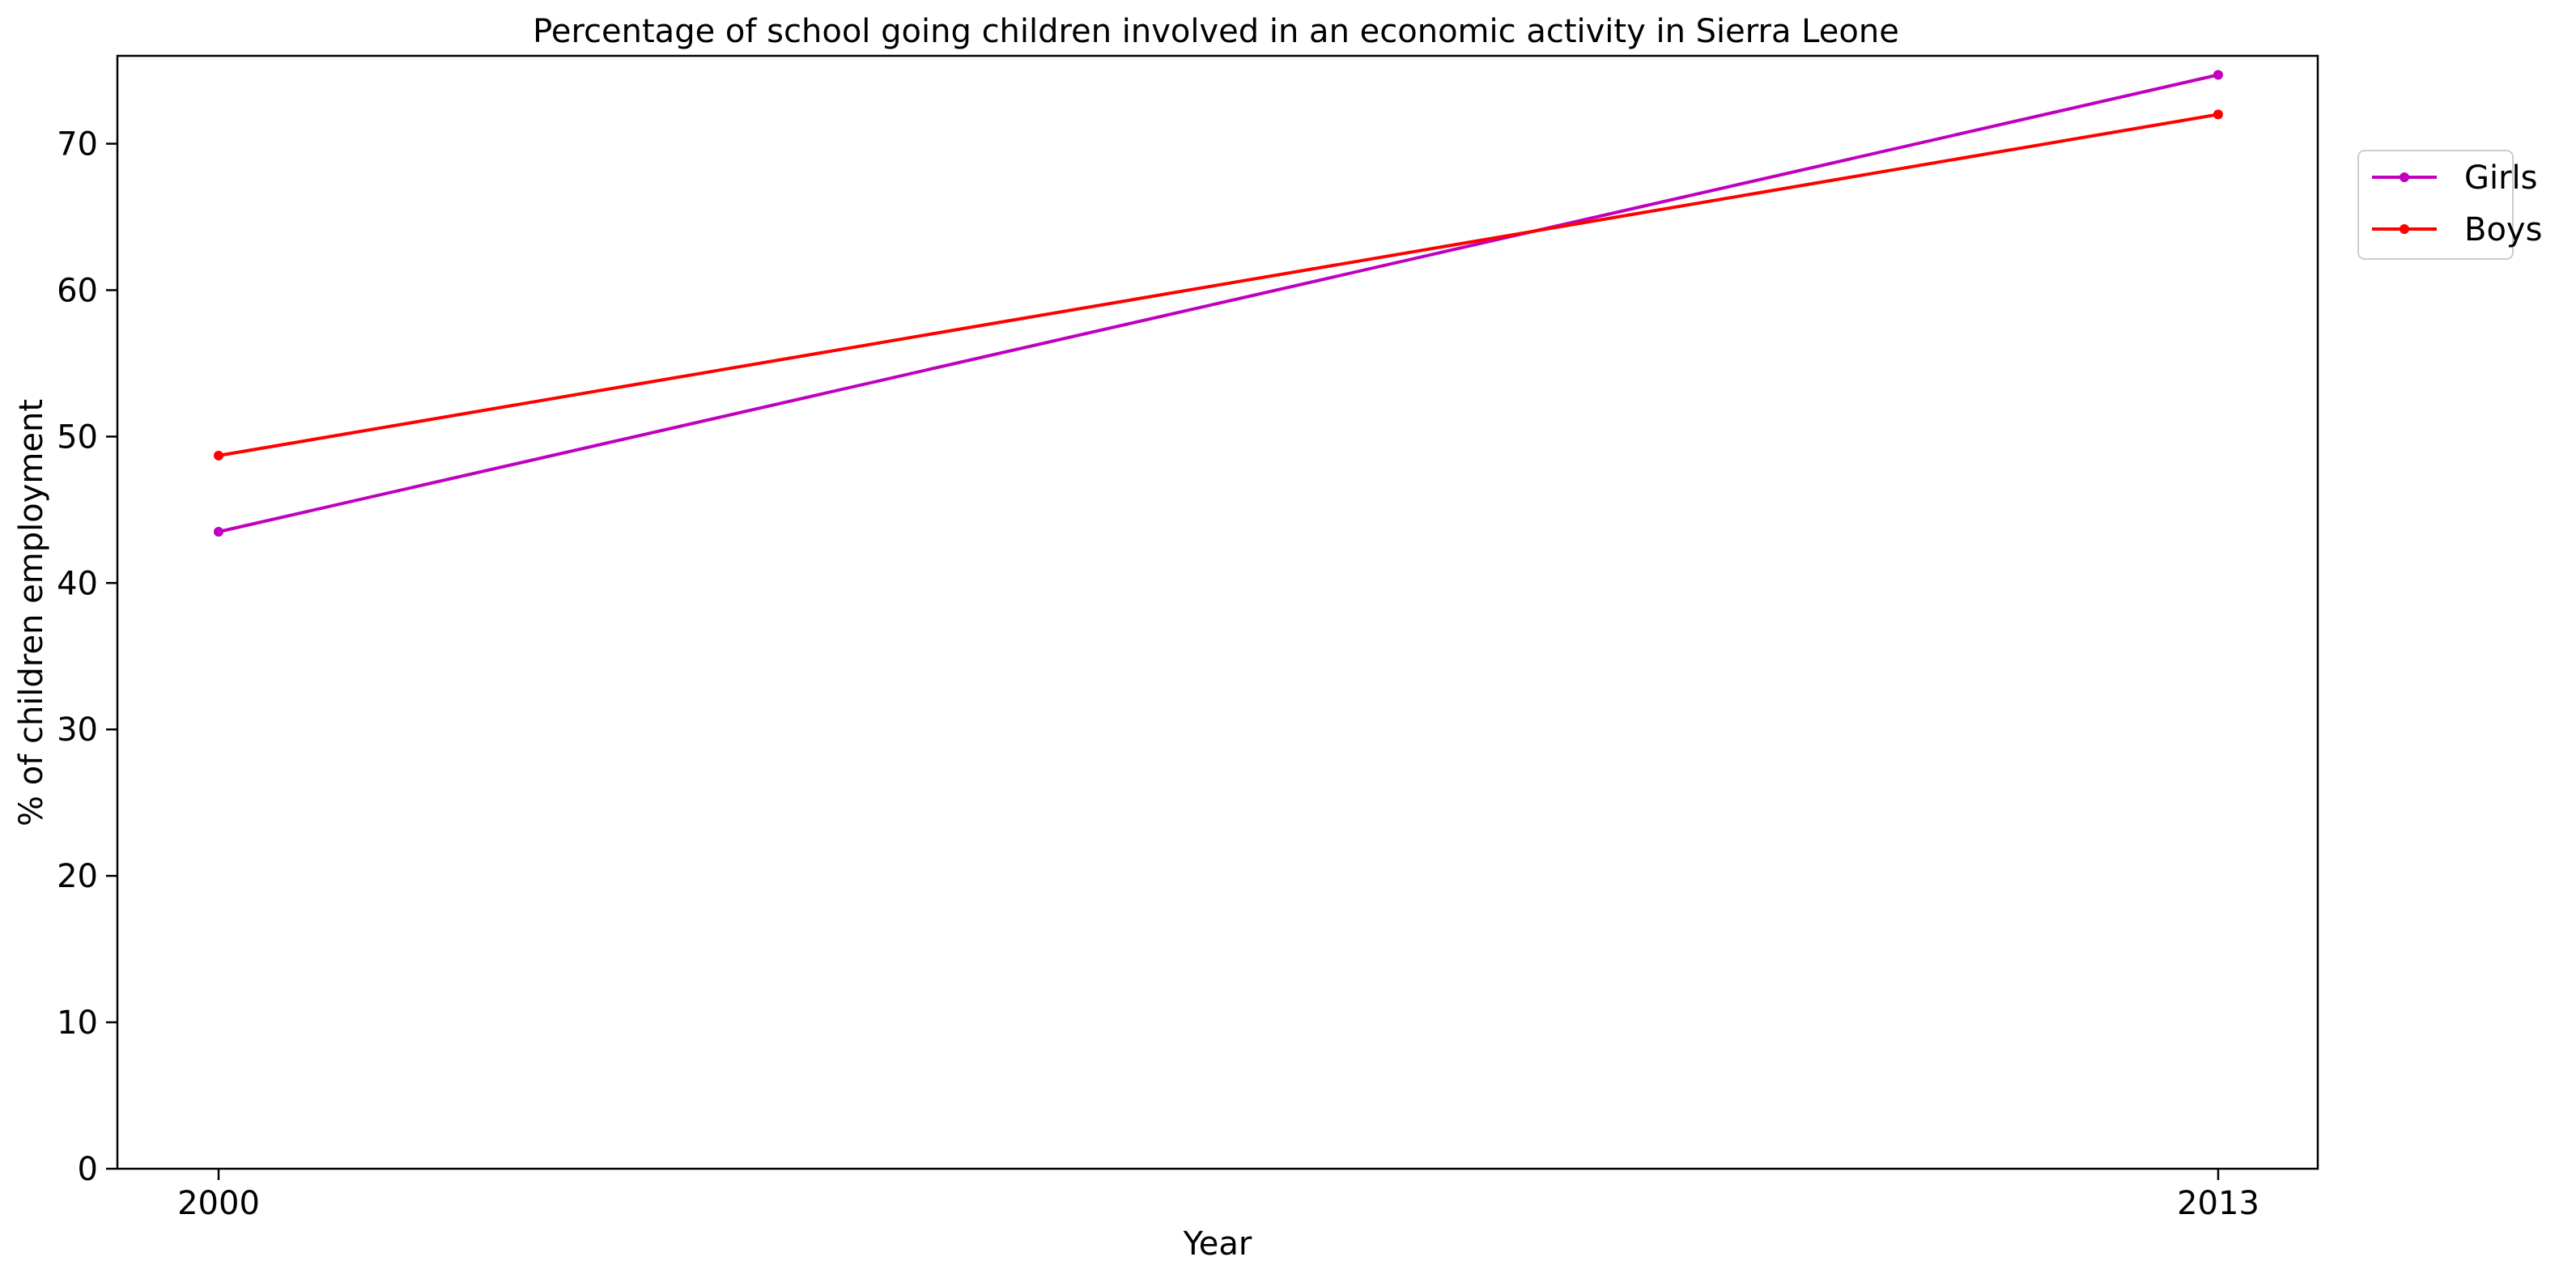 The width and height of the screenshot is (2576, 1278). What do you see at coordinates (1218, 1195) in the screenshot?
I see `x-axis-ticks: 2000 2013` at bounding box center [1218, 1195].